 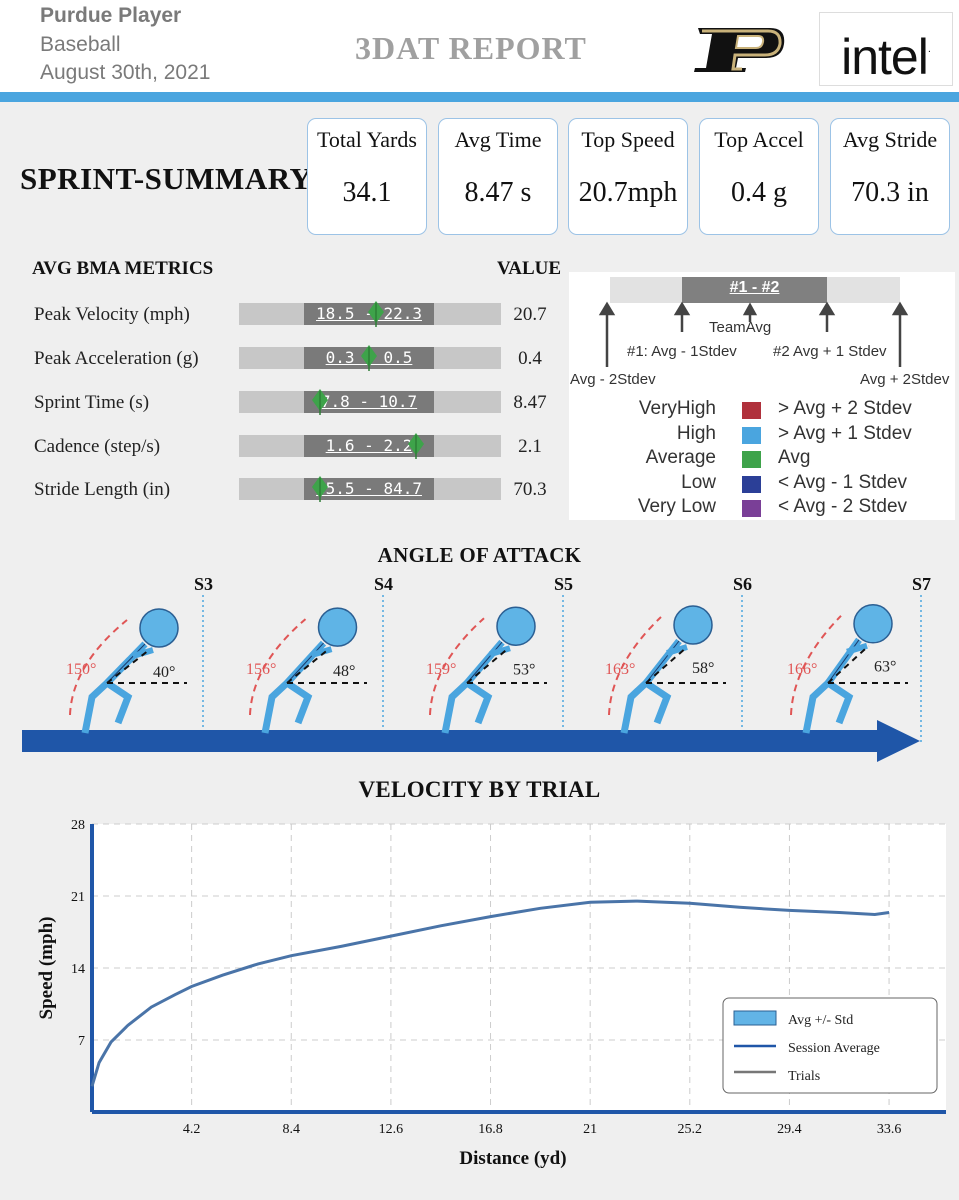 I want to click on avg-time-card: Avg Time 8.47 s, so click(x=498, y=176).